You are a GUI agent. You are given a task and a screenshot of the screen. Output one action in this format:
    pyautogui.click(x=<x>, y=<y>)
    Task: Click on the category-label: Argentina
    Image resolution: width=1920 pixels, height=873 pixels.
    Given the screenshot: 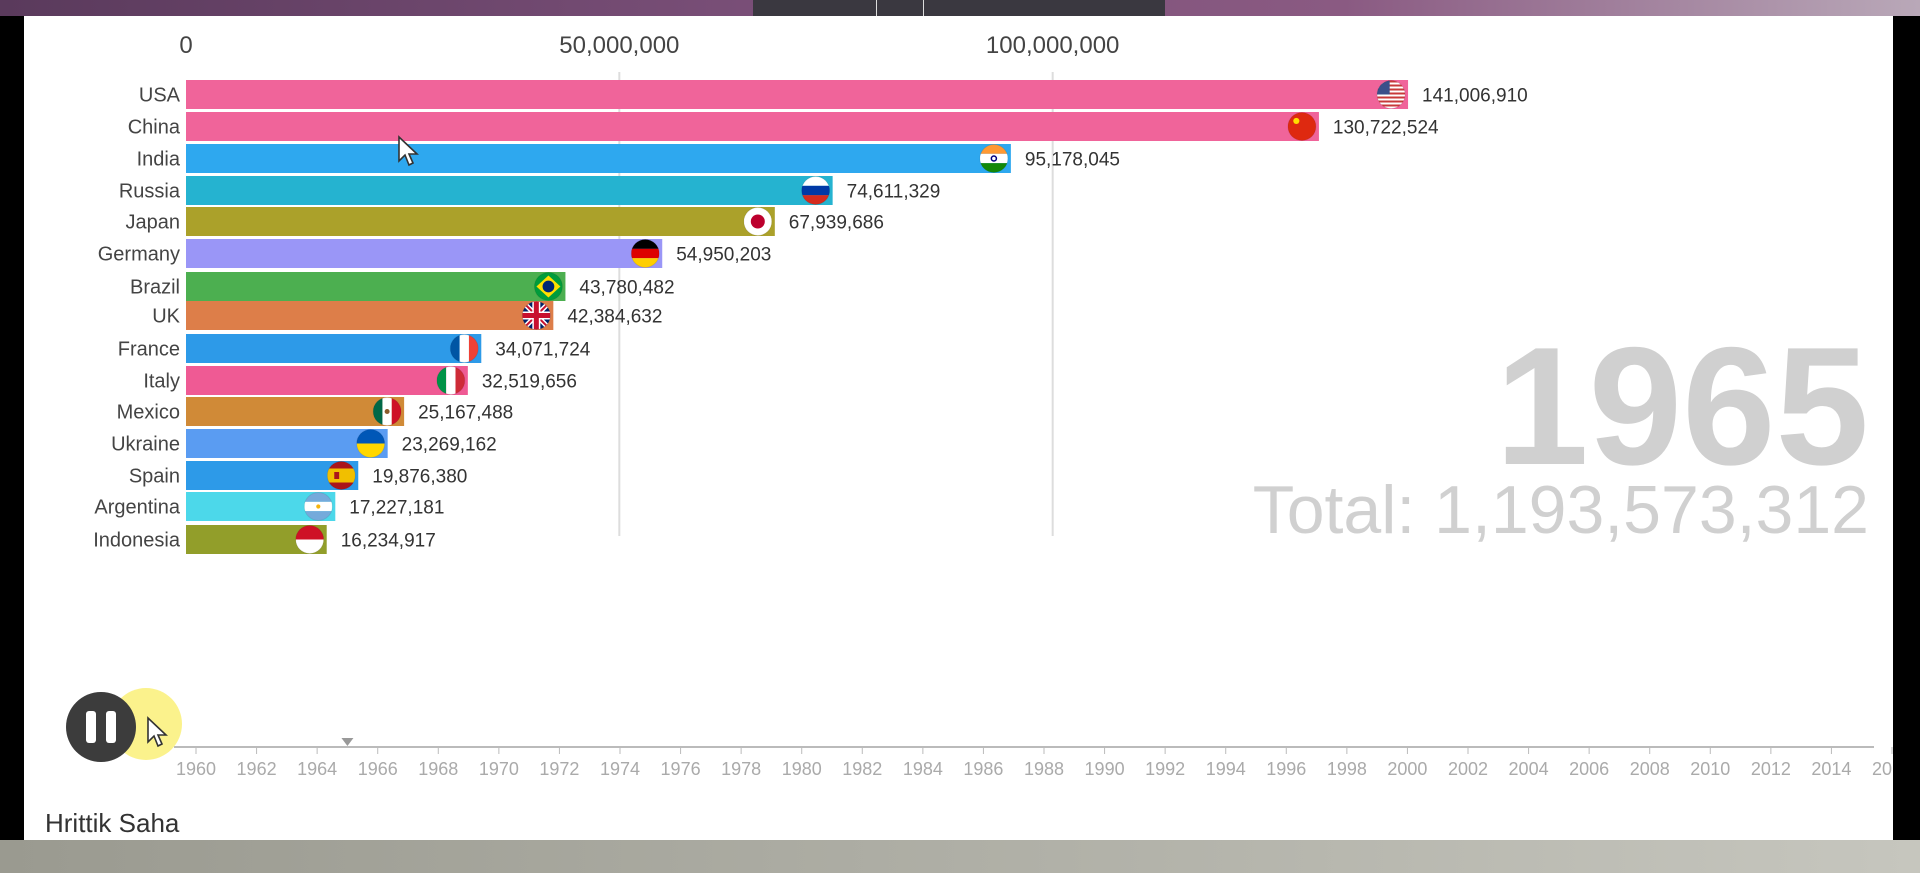 What is the action you would take?
    pyautogui.click(x=137, y=508)
    